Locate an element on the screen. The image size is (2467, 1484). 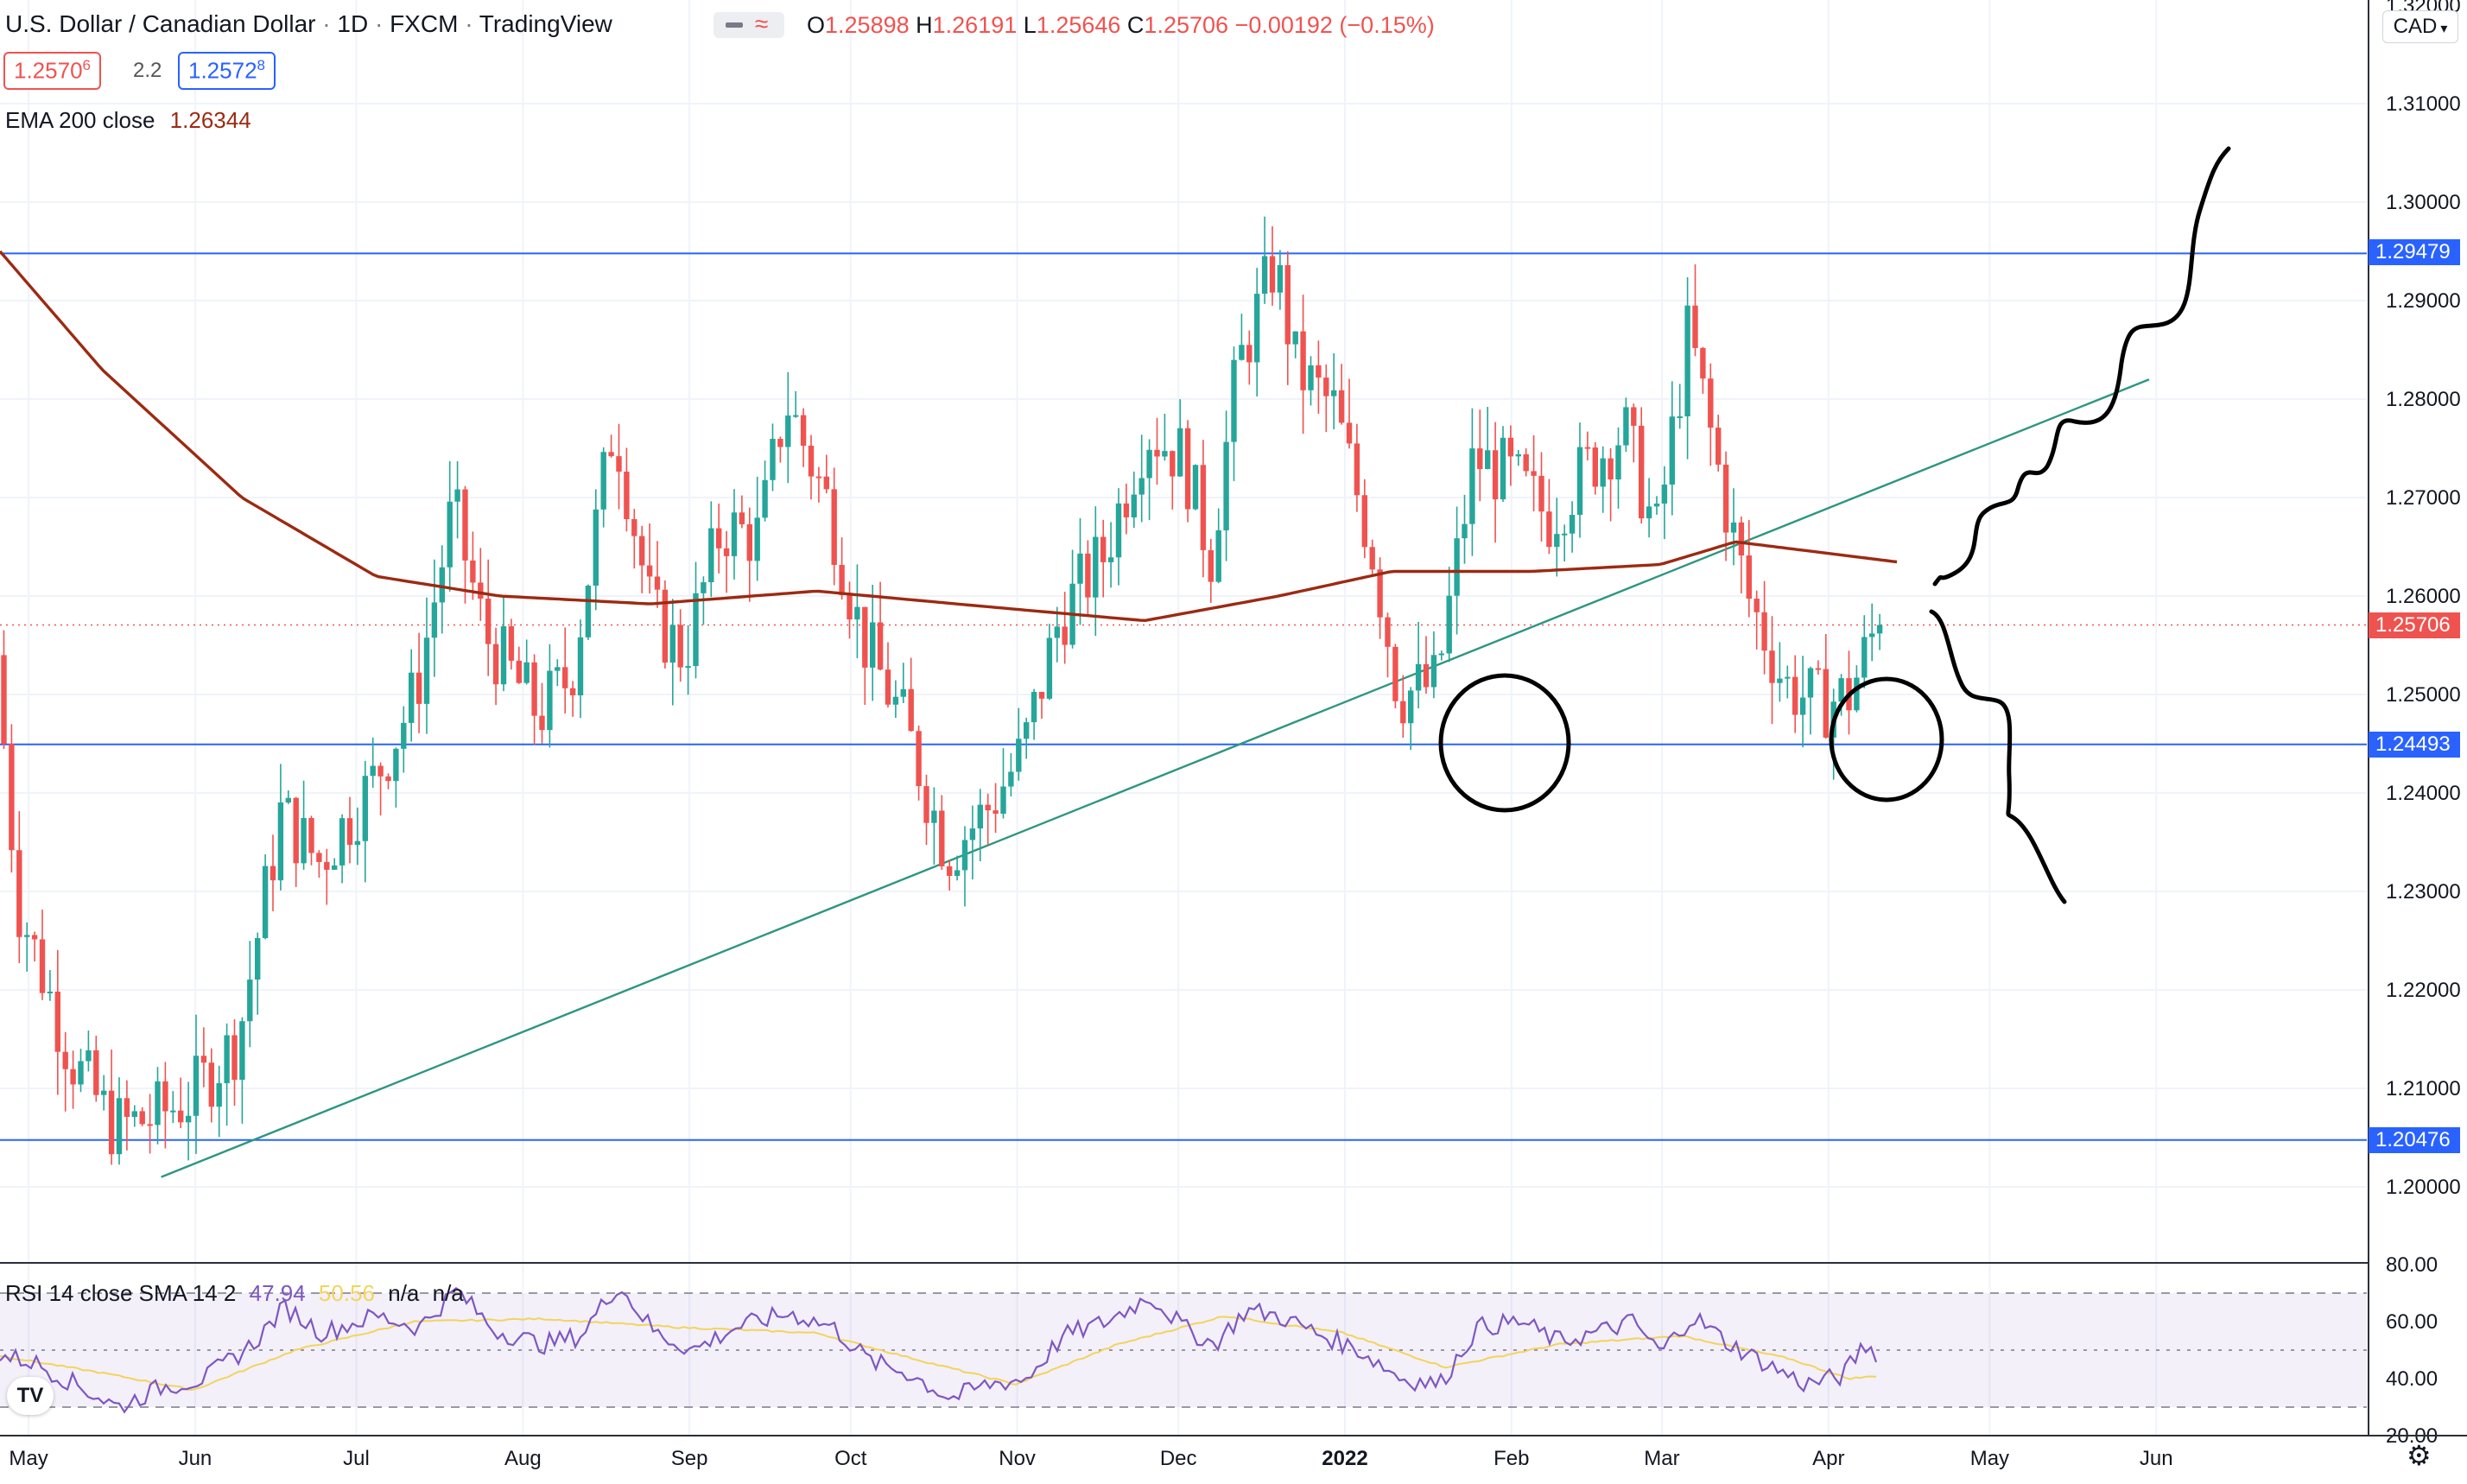
time-tick-label: Oct is located at coordinates (850, 1458).